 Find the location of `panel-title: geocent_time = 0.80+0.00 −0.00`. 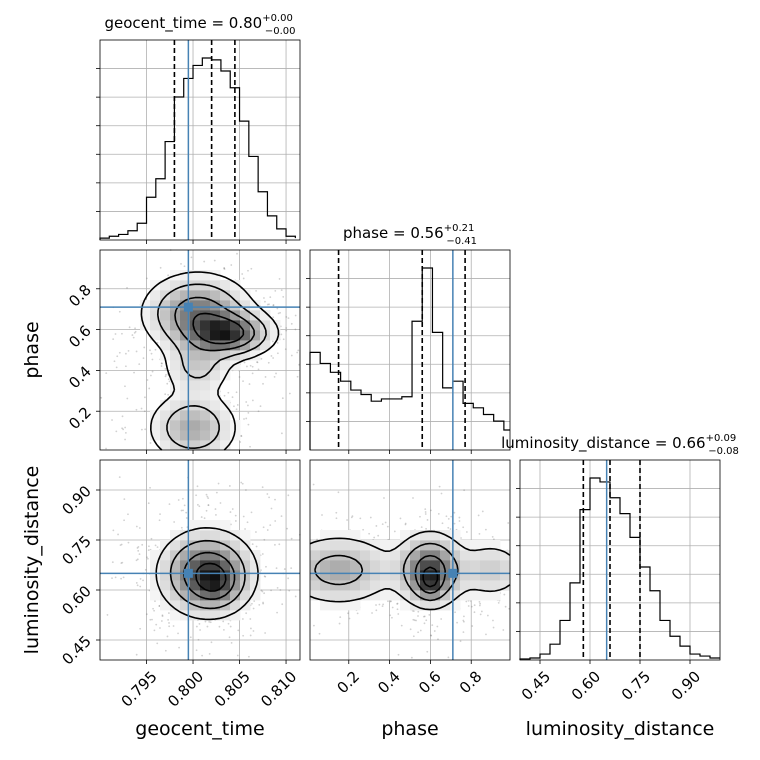

panel-title: geocent_time = 0.80+0.00 −0.00 is located at coordinates (200, 25).